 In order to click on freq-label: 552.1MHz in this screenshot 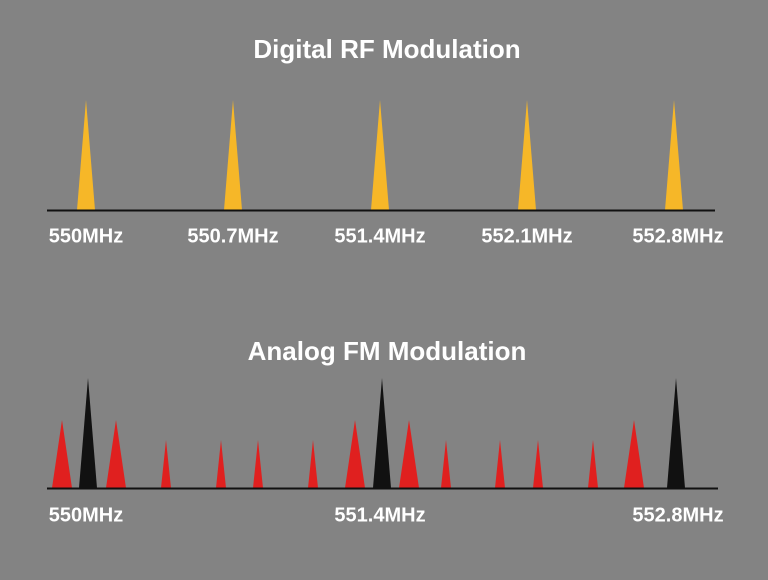, I will do `click(526, 236)`.